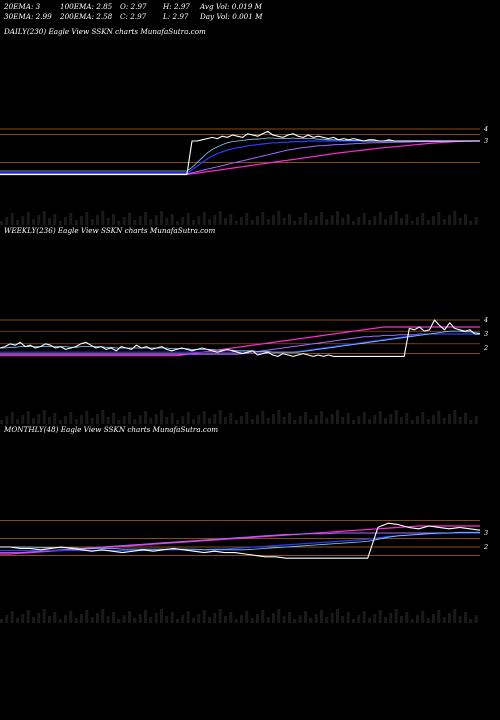 This screenshot has height=720, width=500. Describe the element at coordinates (133, 16) in the screenshot. I see `close-readout: C: 2.97` at that location.